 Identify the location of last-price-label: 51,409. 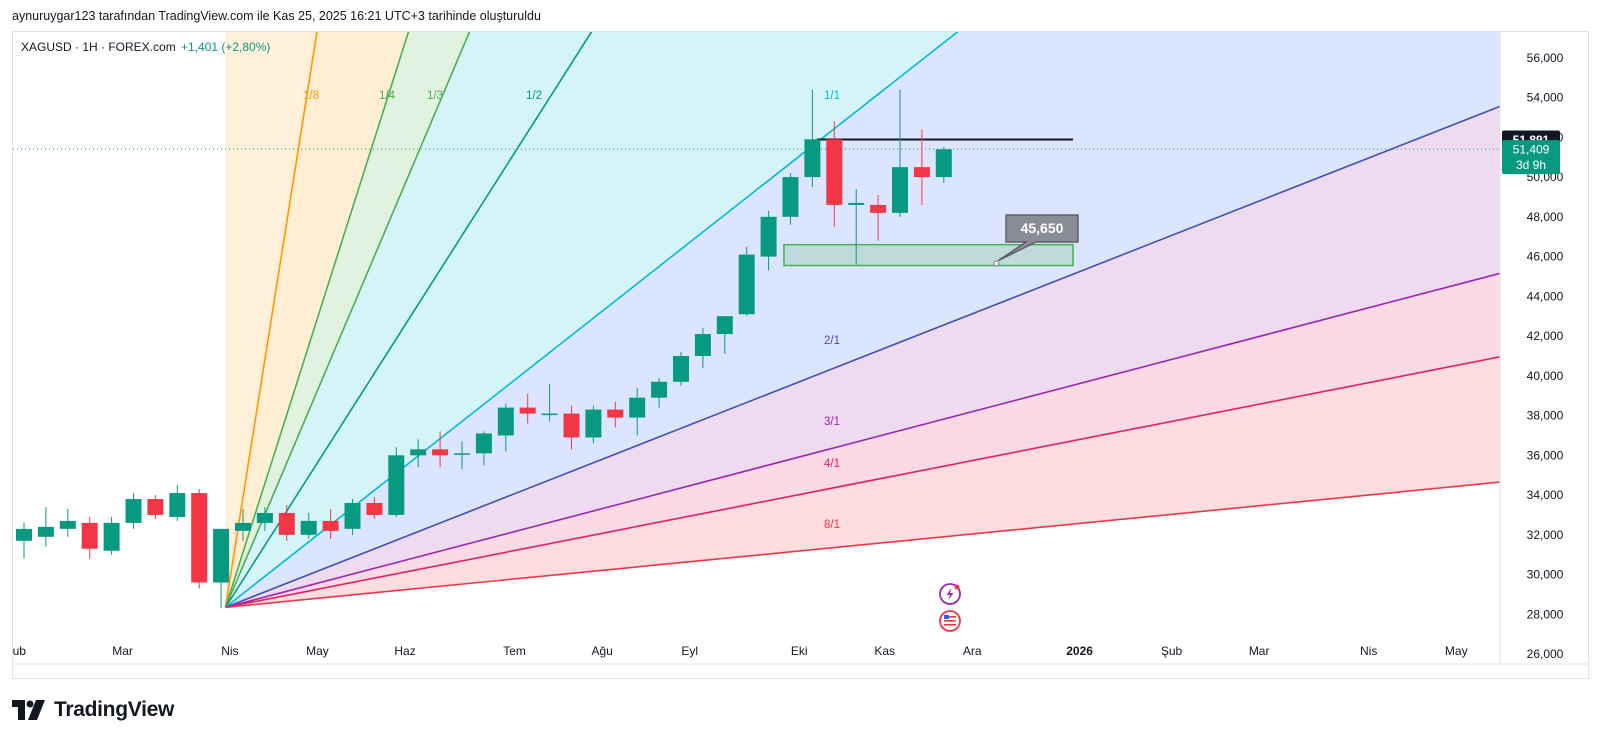
(1531, 150).